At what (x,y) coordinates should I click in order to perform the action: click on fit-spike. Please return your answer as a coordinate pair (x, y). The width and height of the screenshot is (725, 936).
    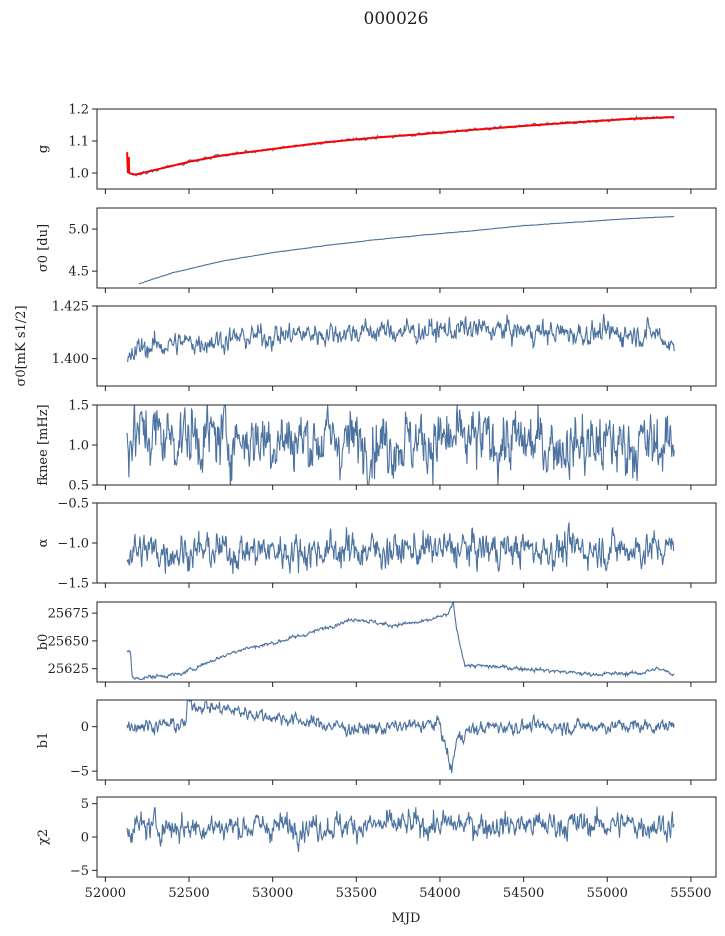
    Looking at the image, I should click on (128, 163).